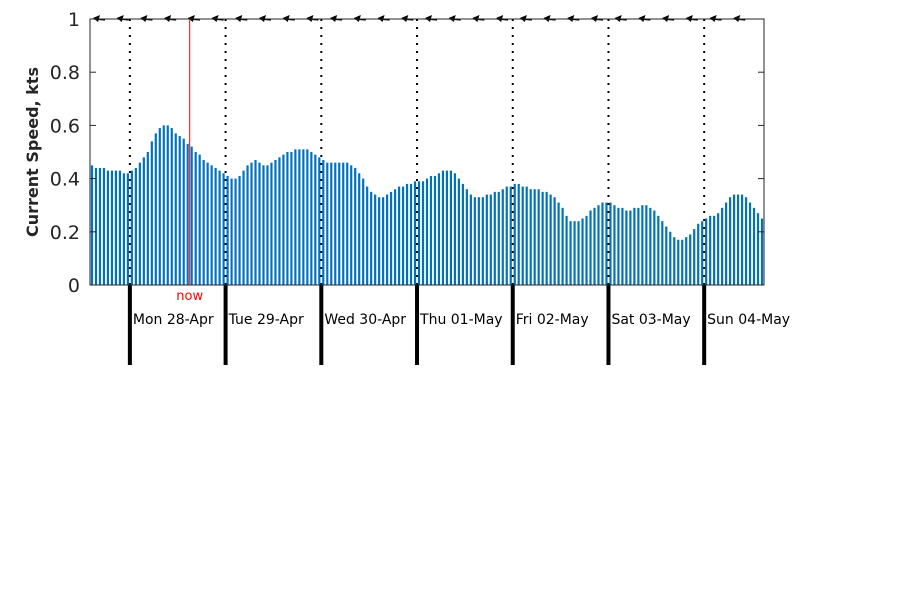 The width and height of the screenshot is (900, 600). What do you see at coordinates (65, 73) in the screenshot?
I see `y-tick-label: 0.8` at bounding box center [65, 73].